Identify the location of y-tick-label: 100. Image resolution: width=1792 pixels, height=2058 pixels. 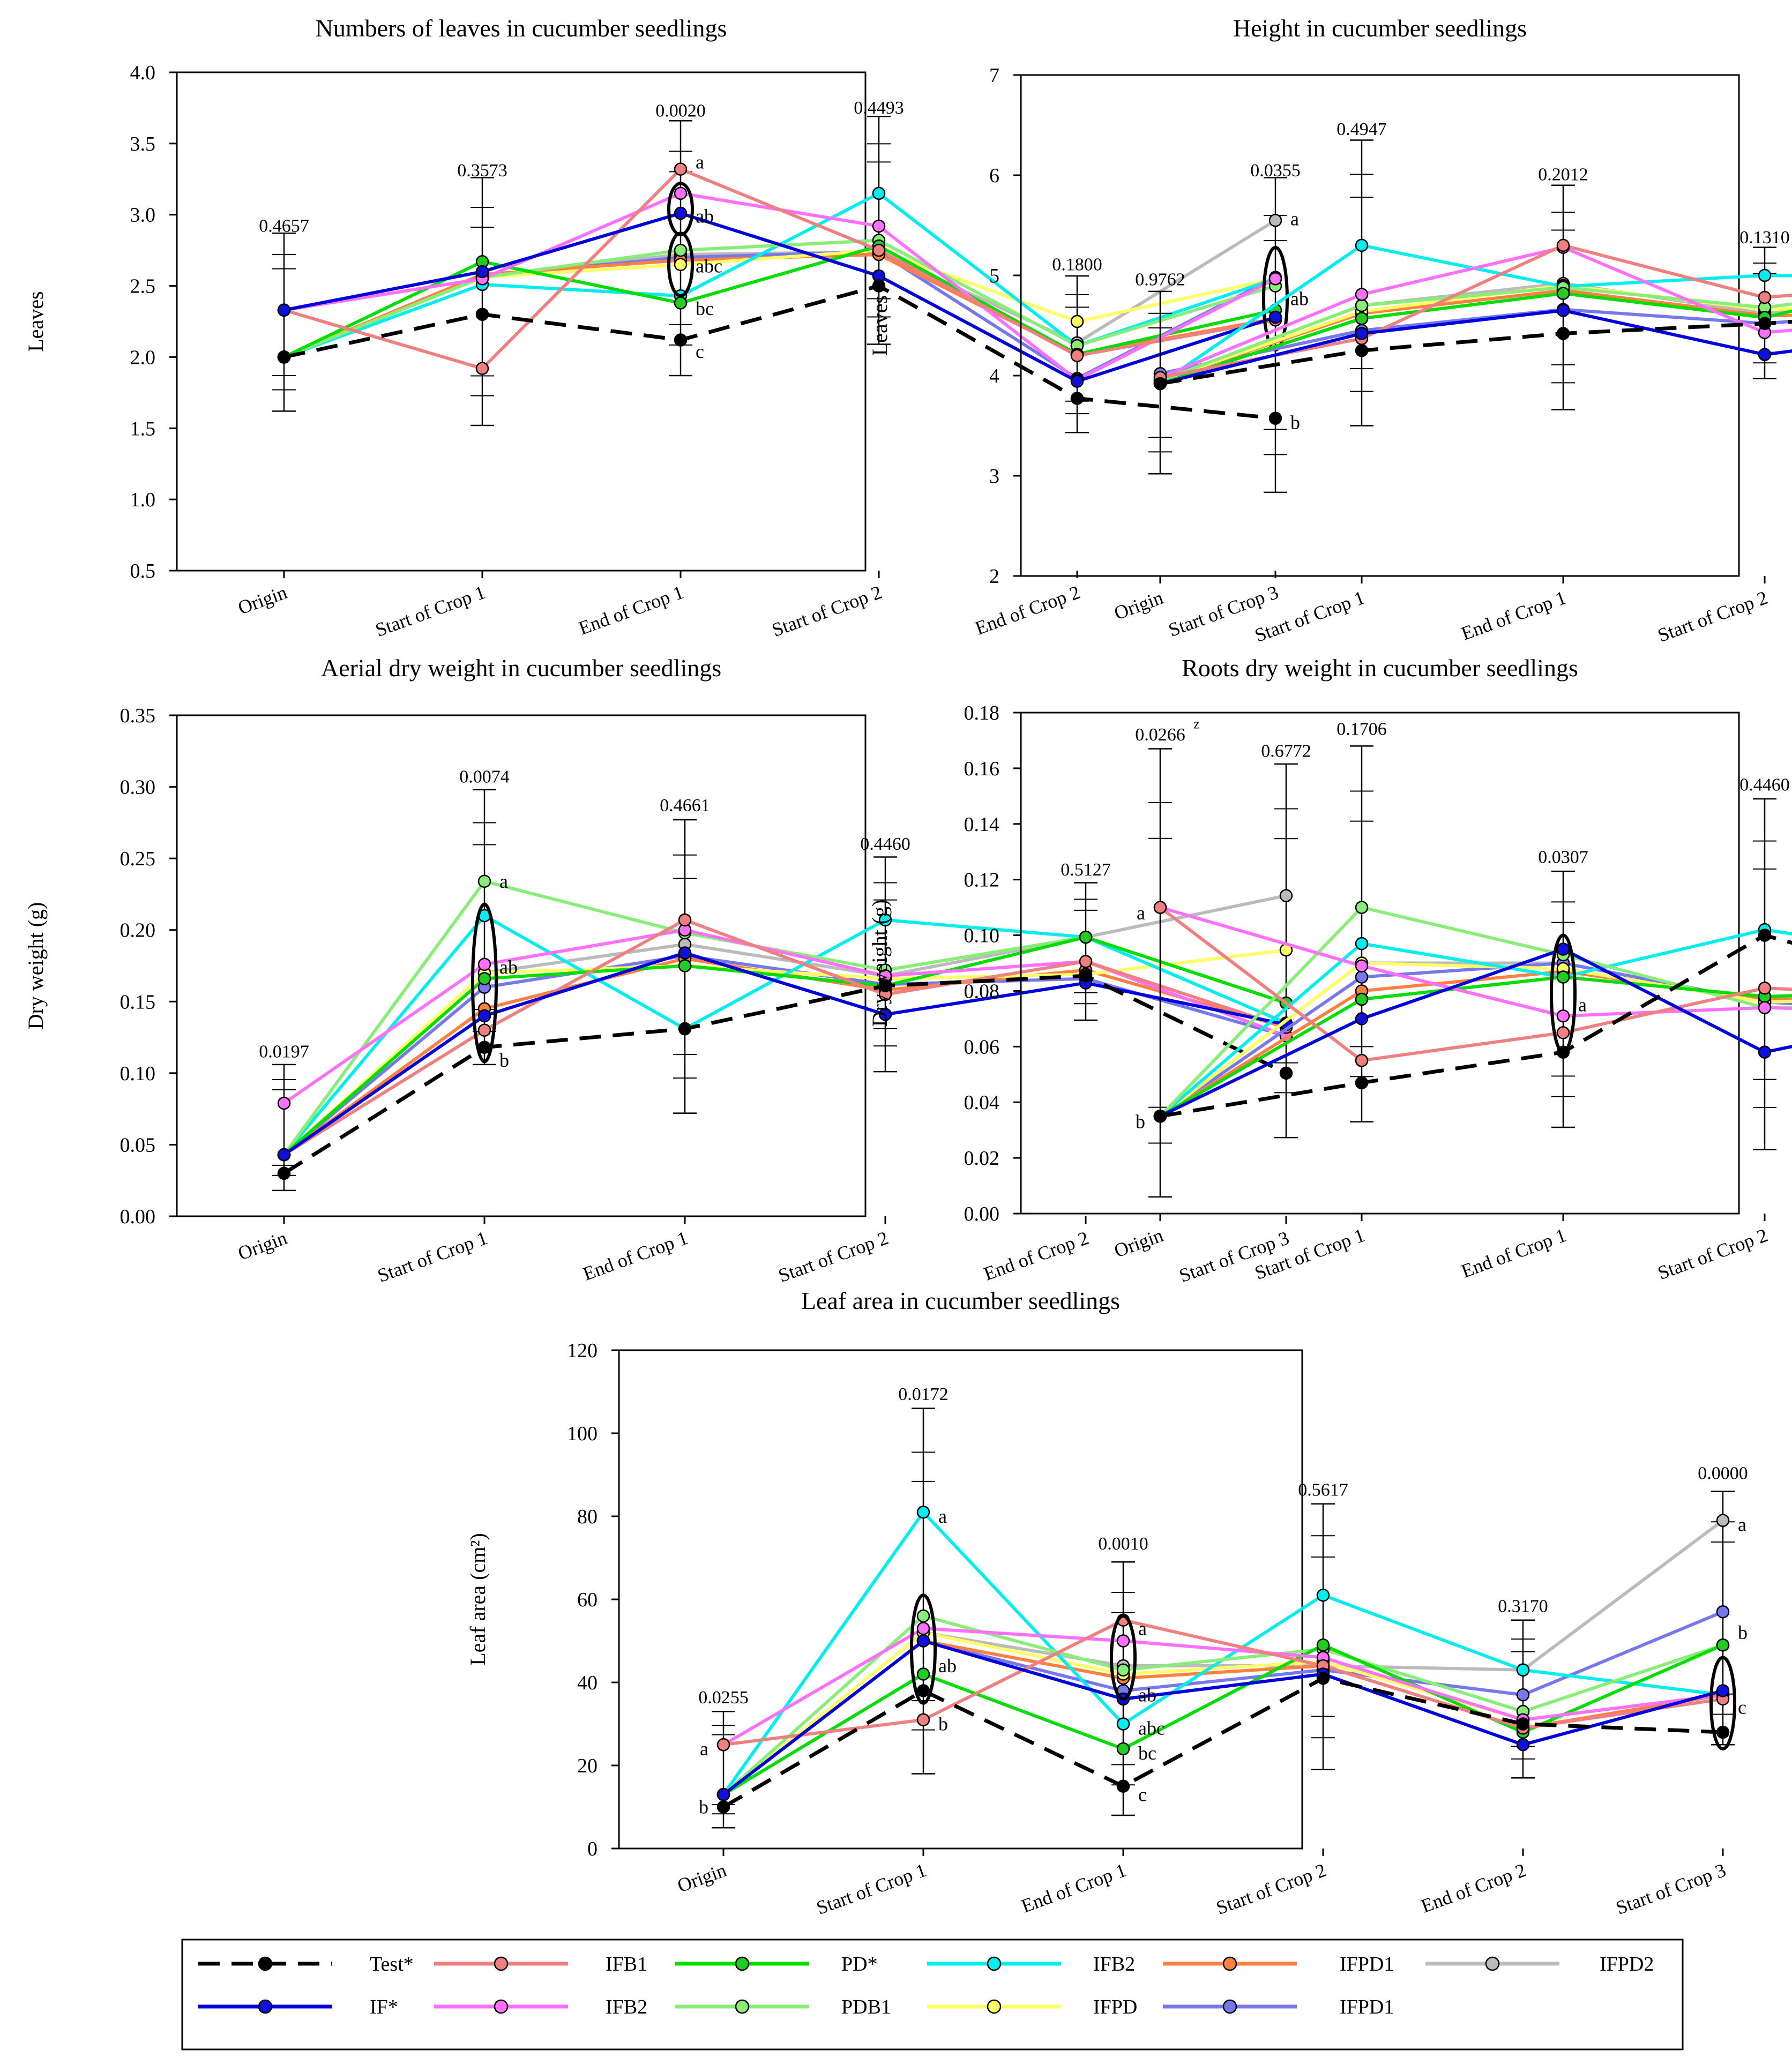
(582, 1434).